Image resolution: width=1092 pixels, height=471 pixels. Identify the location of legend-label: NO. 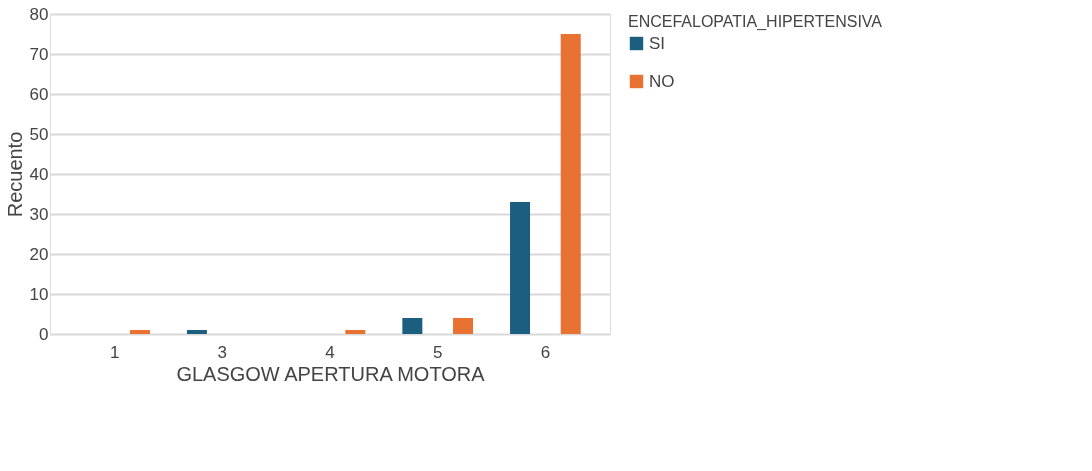
(662, 81).